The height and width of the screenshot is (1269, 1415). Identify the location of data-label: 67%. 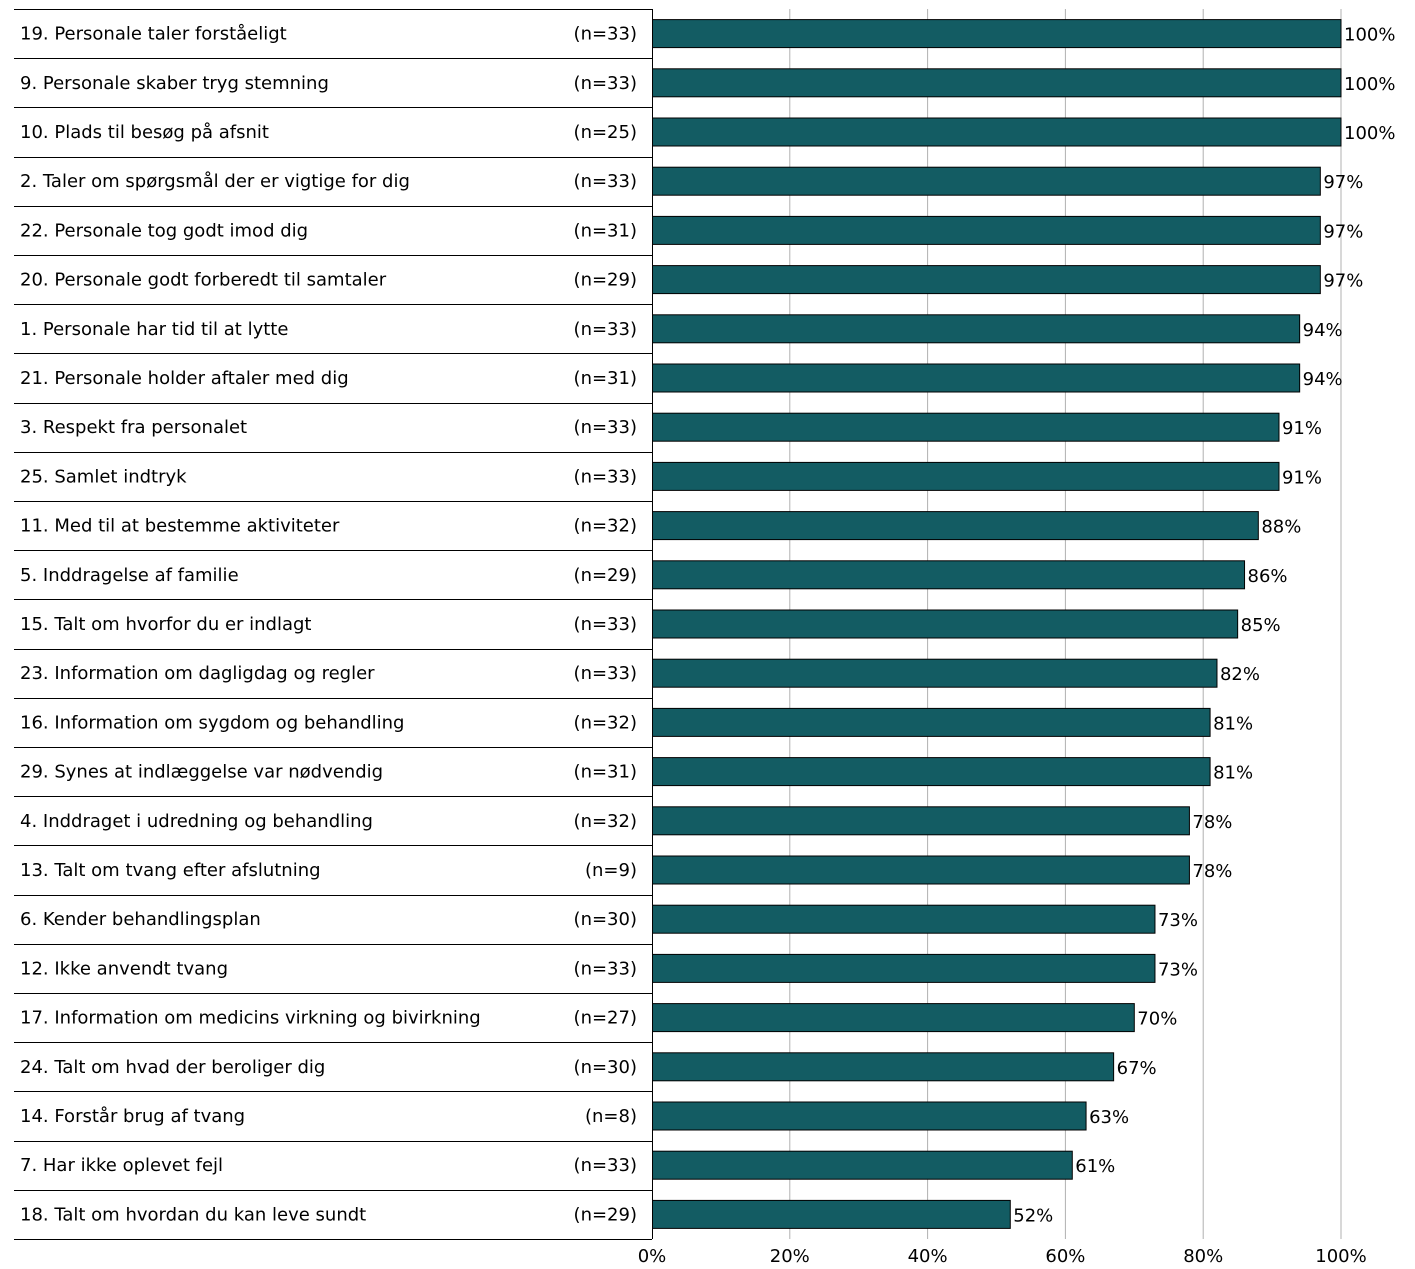
(1137, 1068).